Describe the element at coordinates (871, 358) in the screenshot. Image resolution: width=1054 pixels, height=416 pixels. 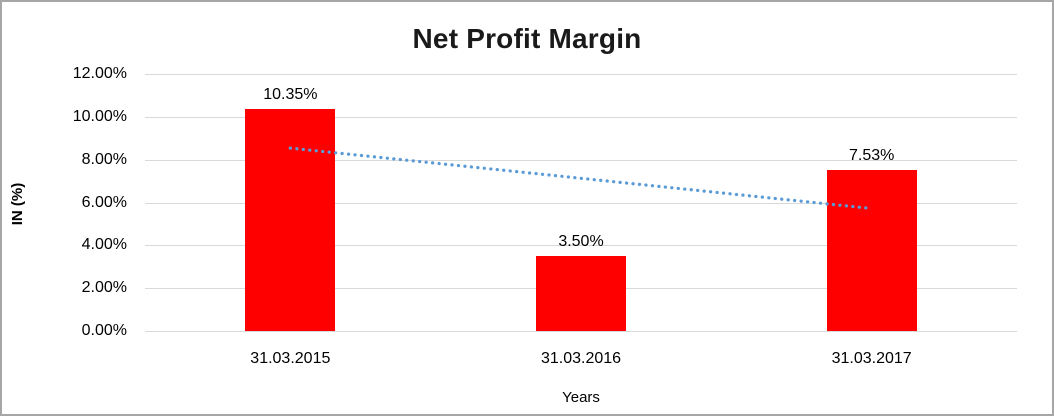
I see `x-tick-label: 31.03.2017` at that location.